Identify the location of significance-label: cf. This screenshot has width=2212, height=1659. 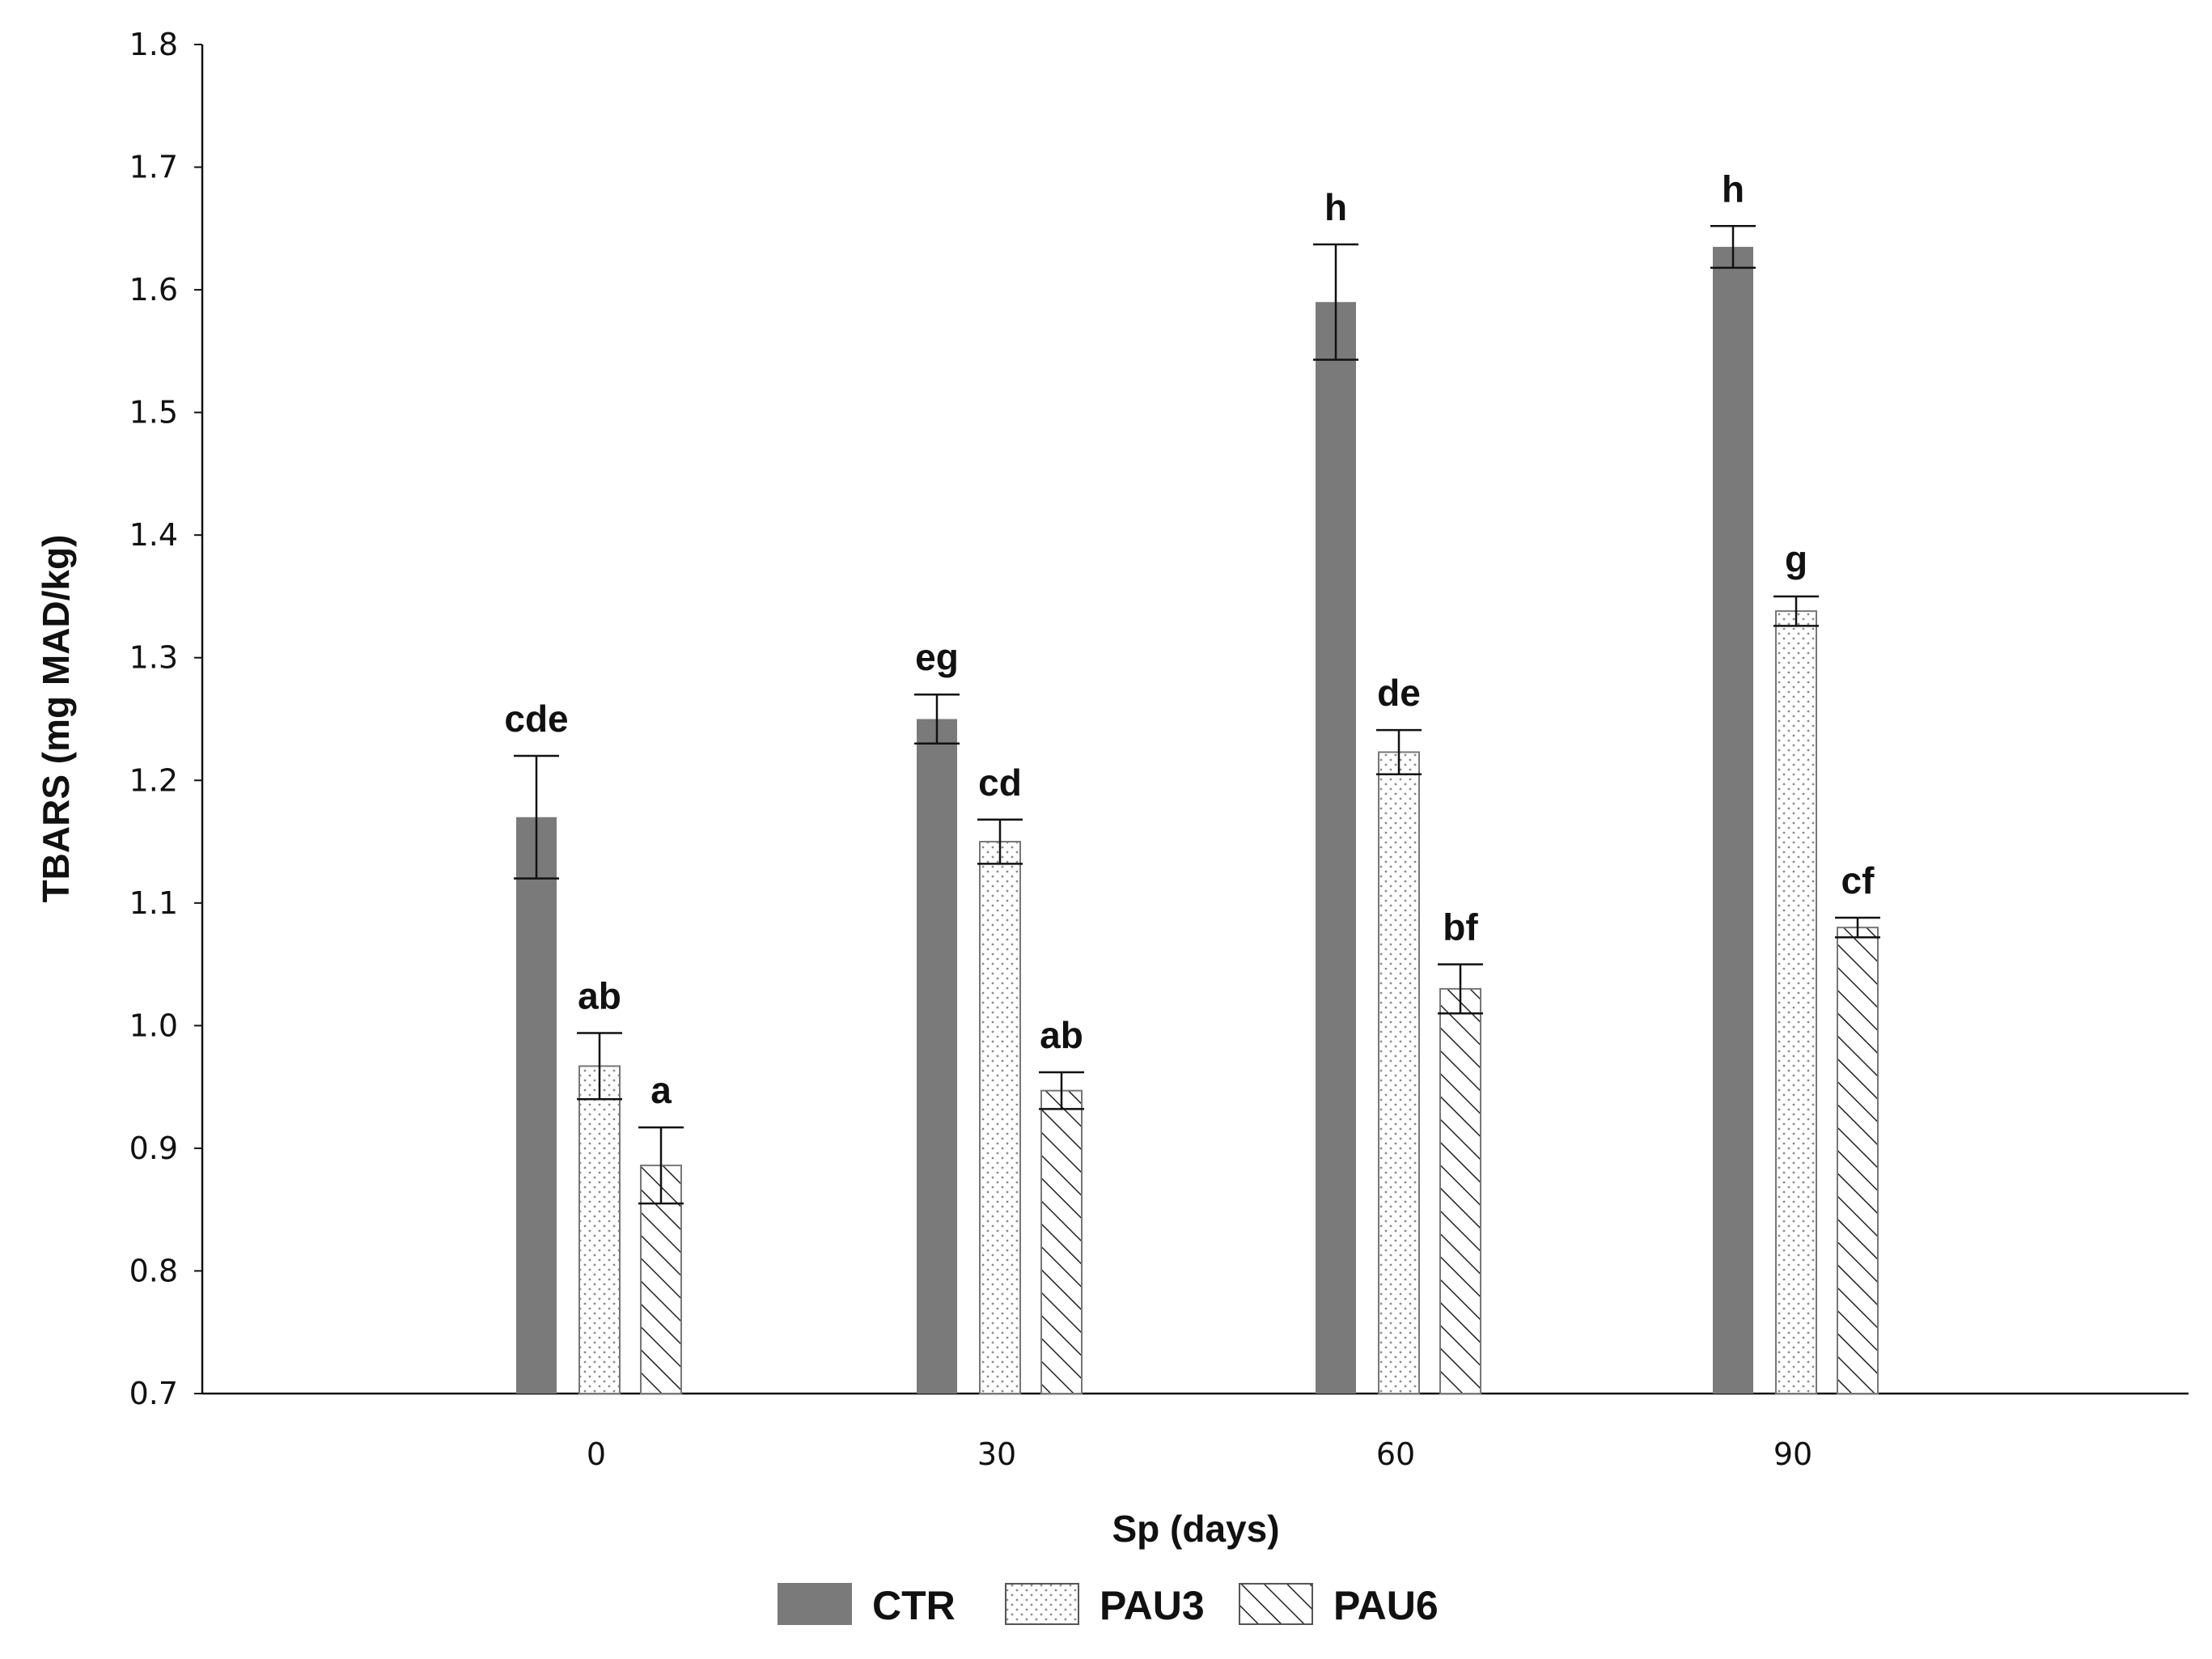
(1858, 880).